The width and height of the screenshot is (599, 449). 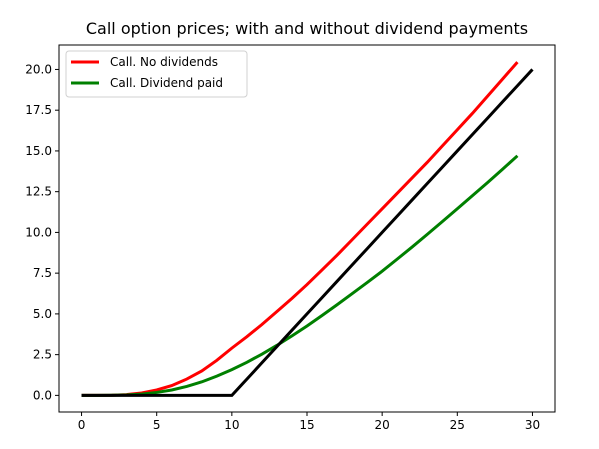 What do you see at coordinates (42, 314) in the screenshot?
I see `y-tick-label: 5.0` at bounding box center [42, 314].